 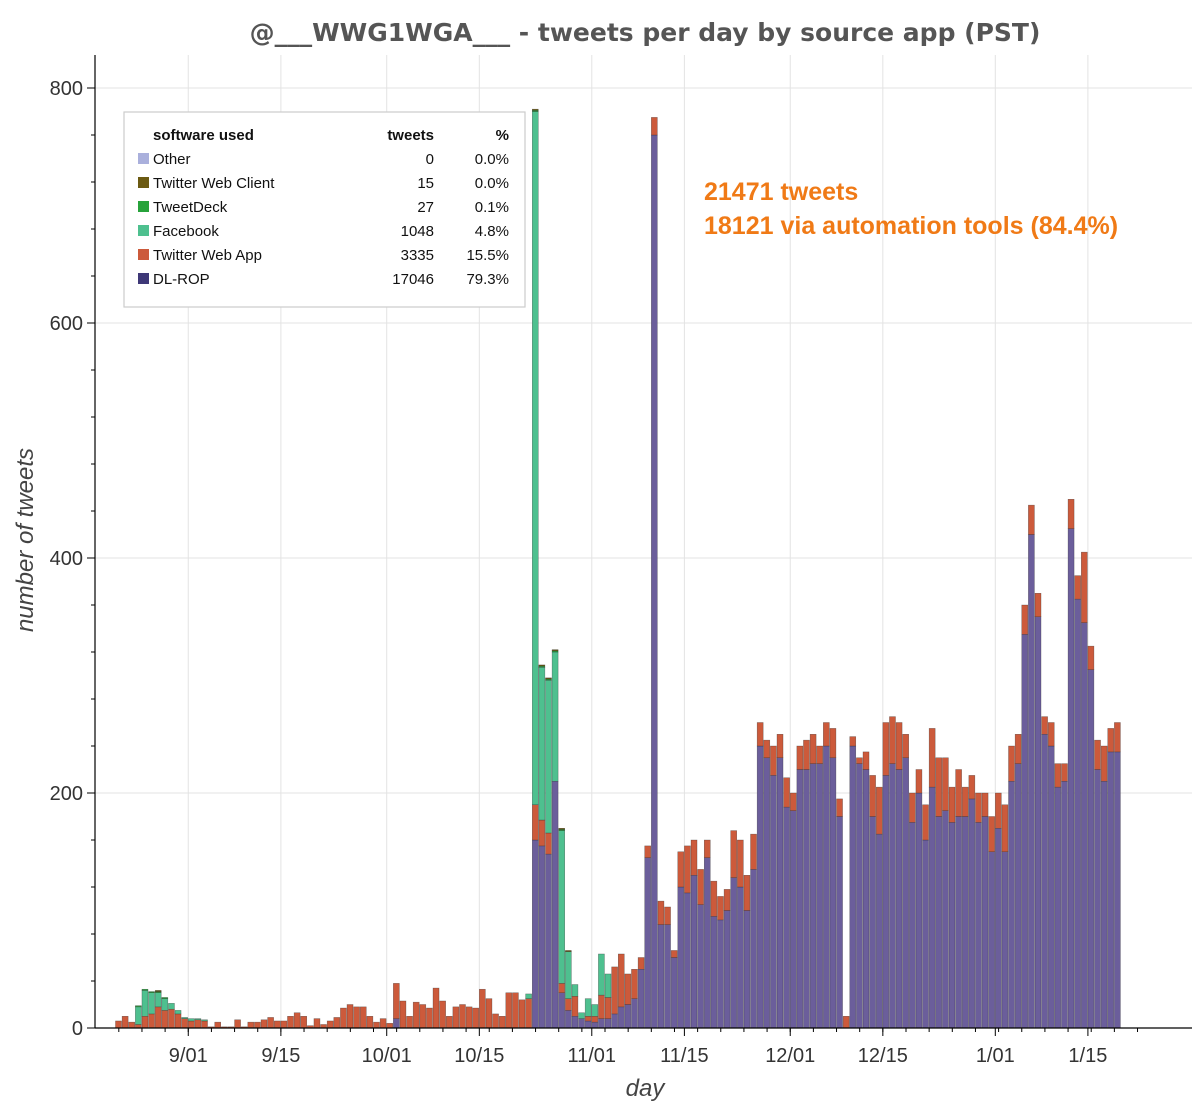 I want to click on legend-box, so click(x=324, y=209).